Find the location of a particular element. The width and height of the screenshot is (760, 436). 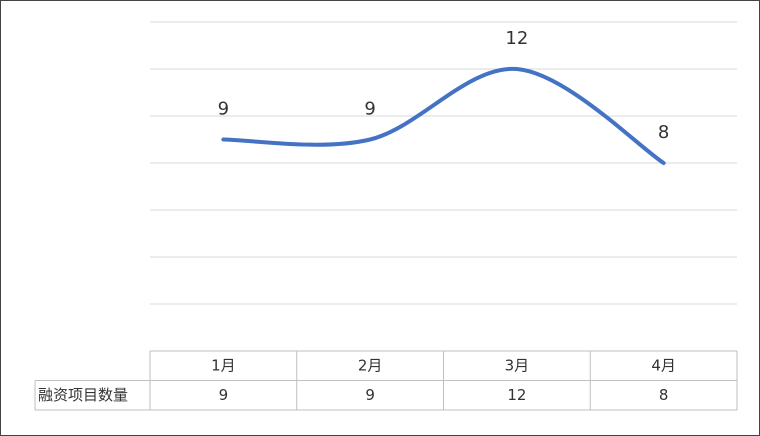

x-tick-label: 3月 is located at coordinates (517, 365).